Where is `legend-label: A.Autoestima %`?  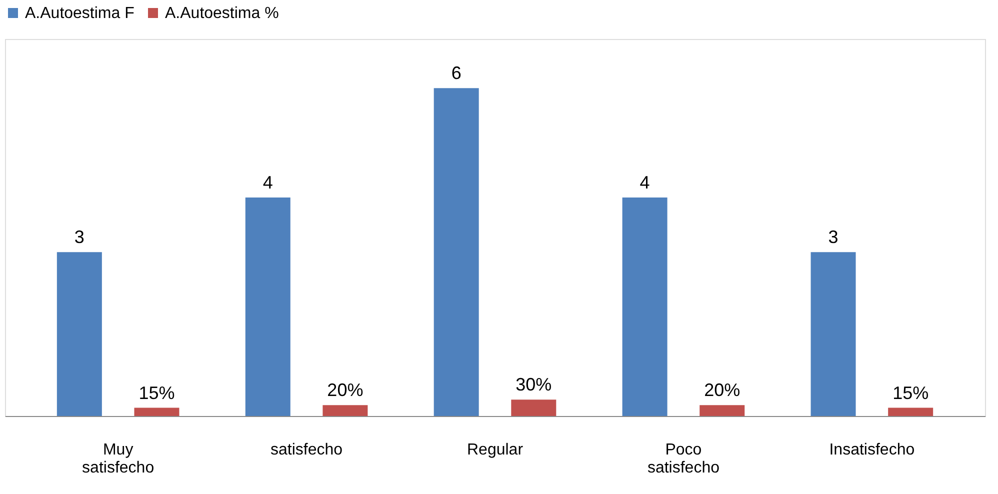
legend-label: A.Autoestima % is located at coordinates (222, 13).